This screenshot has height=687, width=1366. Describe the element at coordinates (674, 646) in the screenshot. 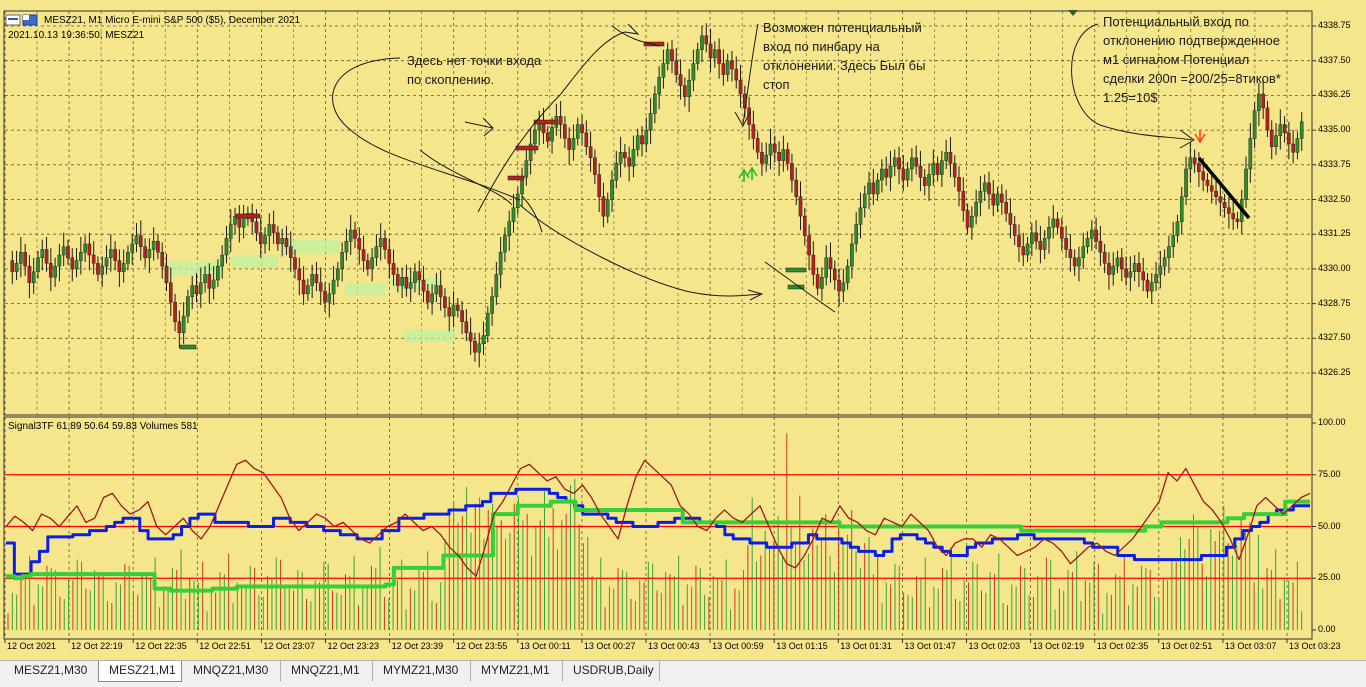

I see `time-tick-label: 13 Oct 00:43` at that location.